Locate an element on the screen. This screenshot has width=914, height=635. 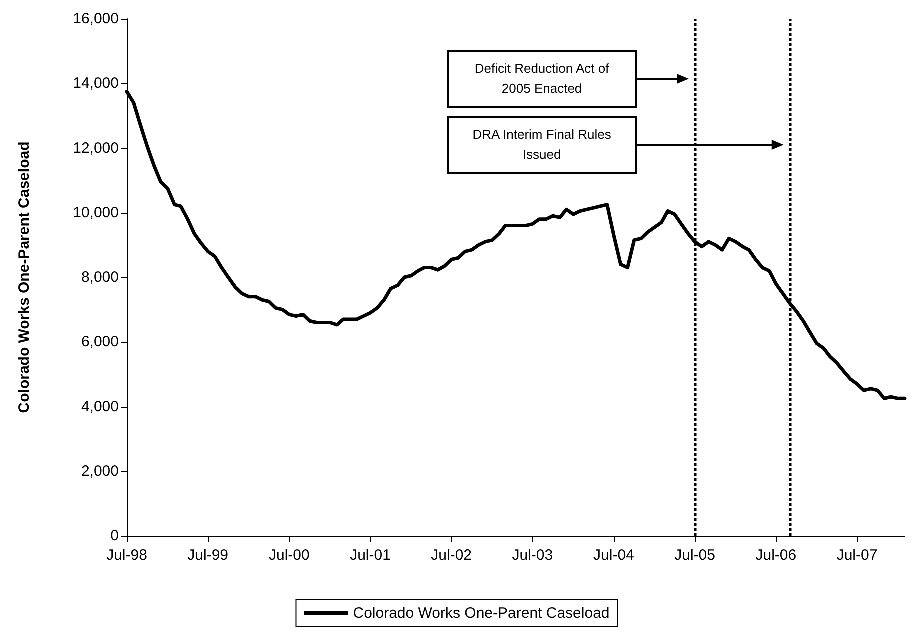
y-tick-label: 4,000 is located at coordinates (100, 407).